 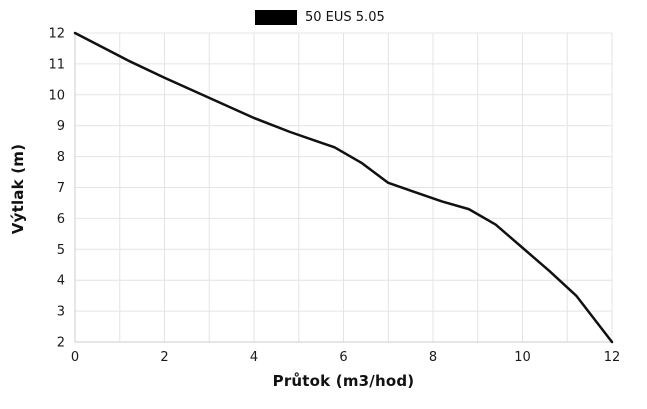 What do you see at coordinates (433, 357) in the screenshot?
I see `x-tick-label: 8` at bounding box center [433, 357].